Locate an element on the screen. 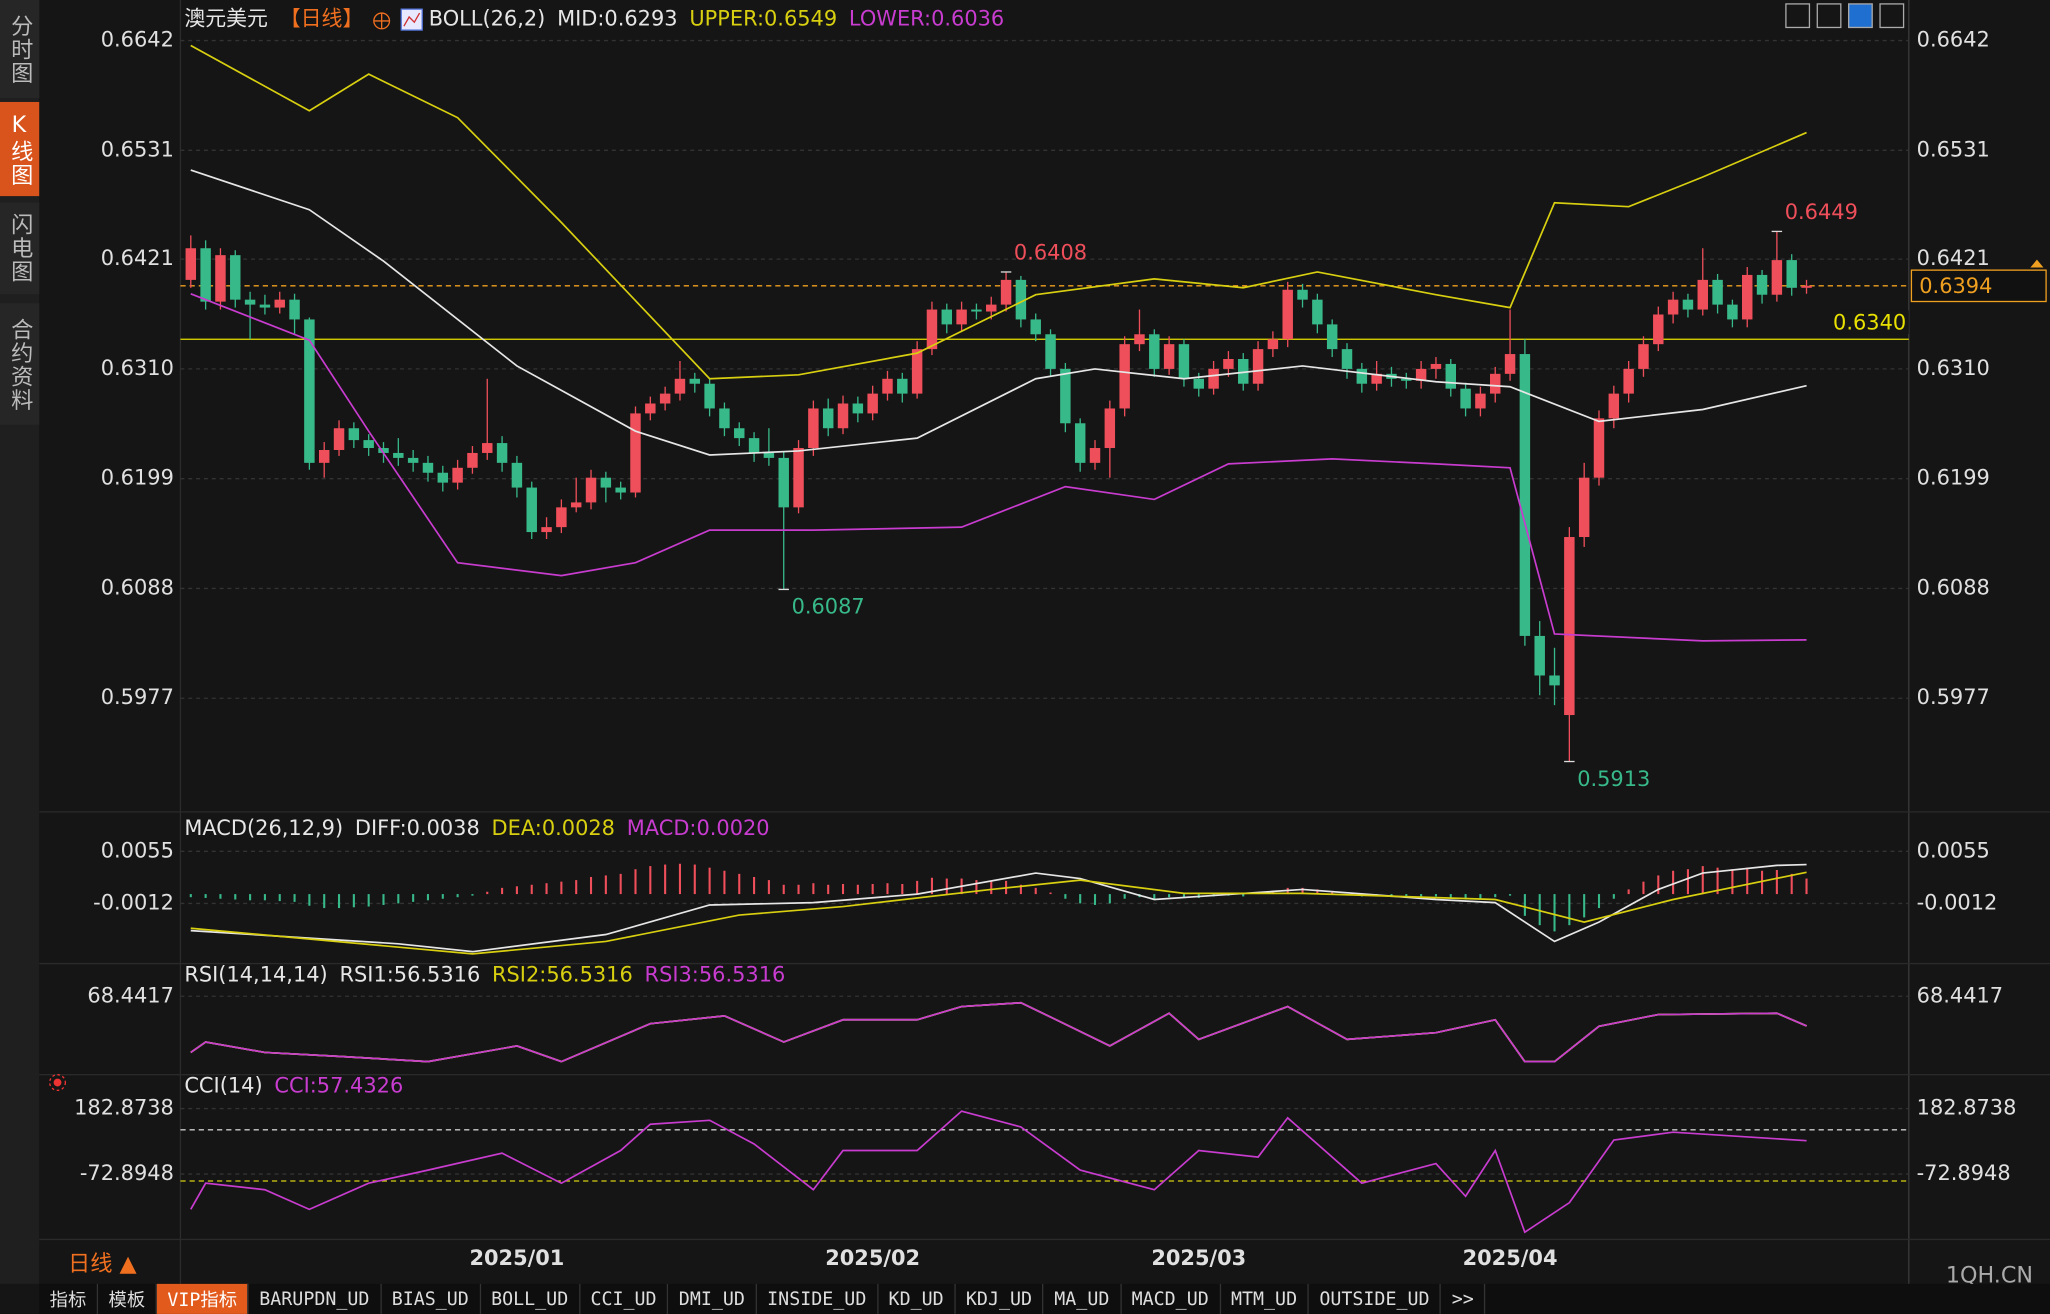 The width and height of the screenshot is (2050, 1314). y-tick-label: 182.8738 is located at coordinates (124, 1108).